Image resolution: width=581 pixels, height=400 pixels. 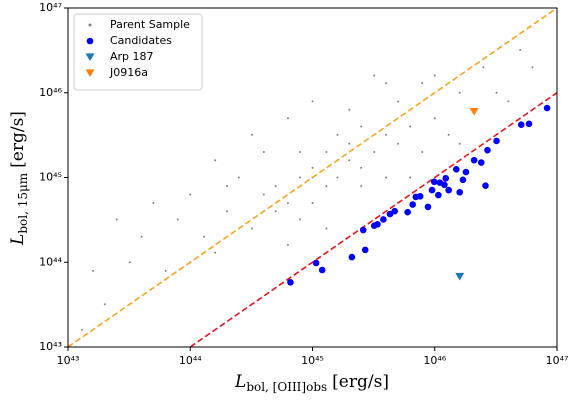 I want to click on x-tick-label: 10⁴⁷, so click(x=557, y=360).